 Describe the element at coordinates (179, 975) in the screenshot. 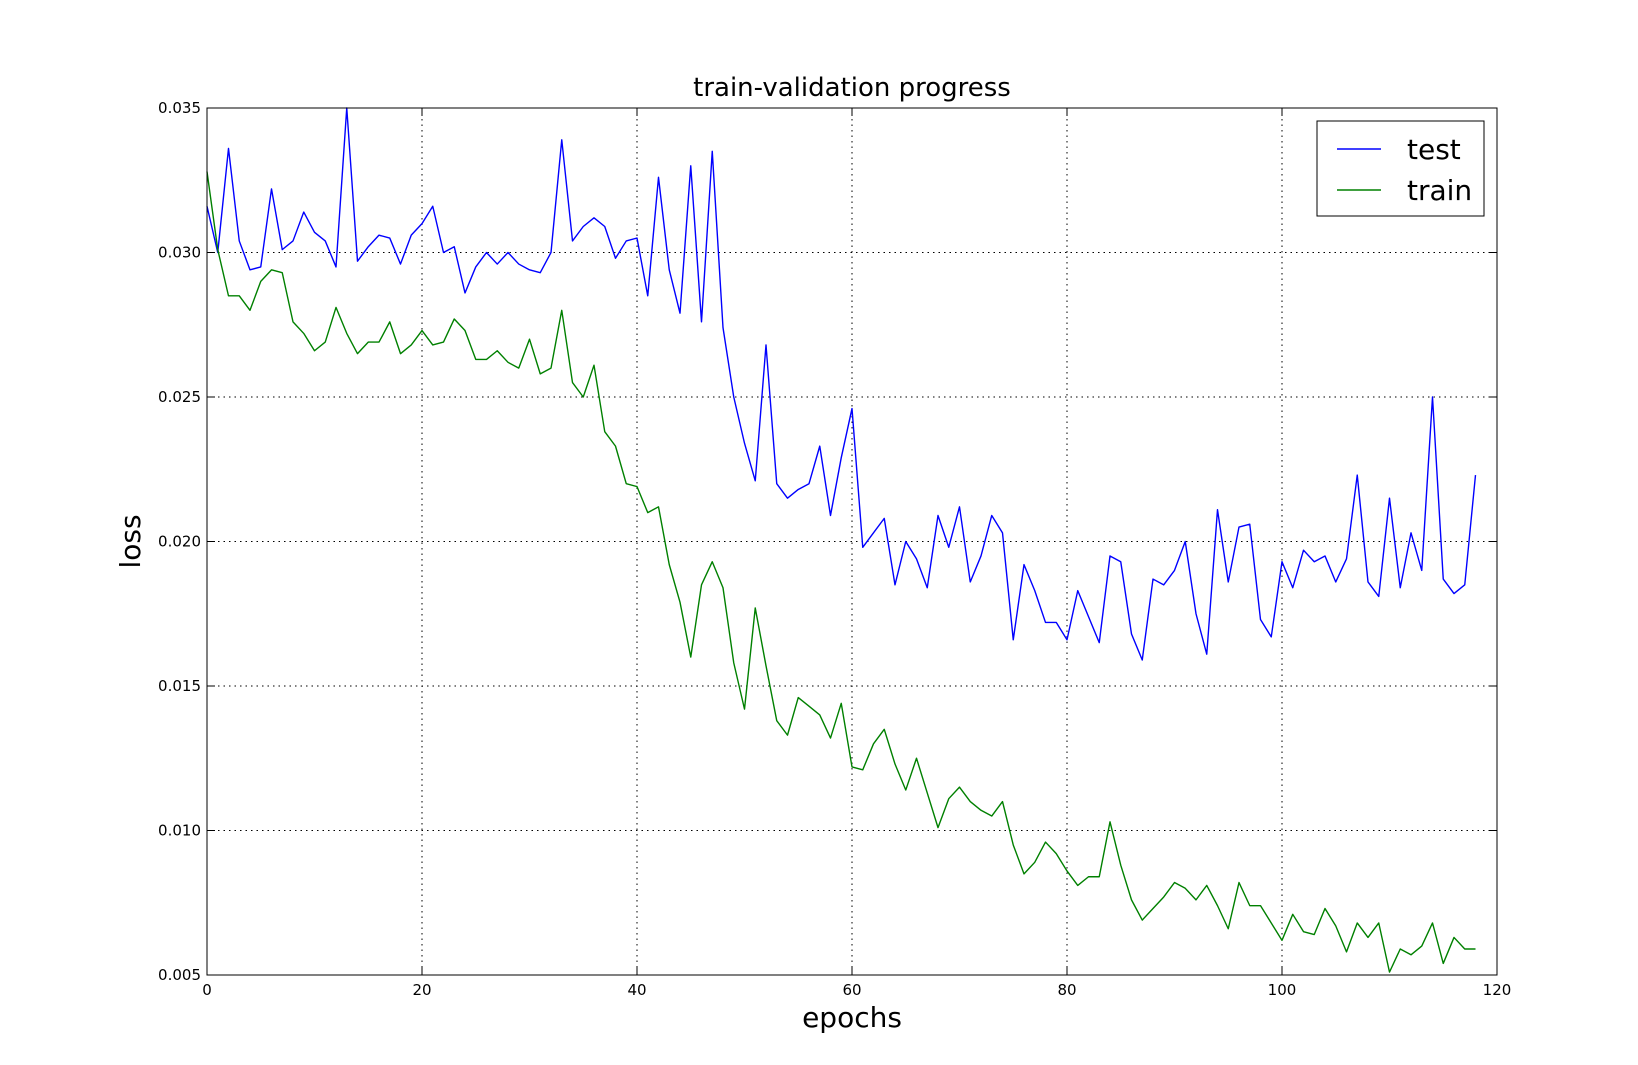

I see `y-tick-label: 0.005` at that location.